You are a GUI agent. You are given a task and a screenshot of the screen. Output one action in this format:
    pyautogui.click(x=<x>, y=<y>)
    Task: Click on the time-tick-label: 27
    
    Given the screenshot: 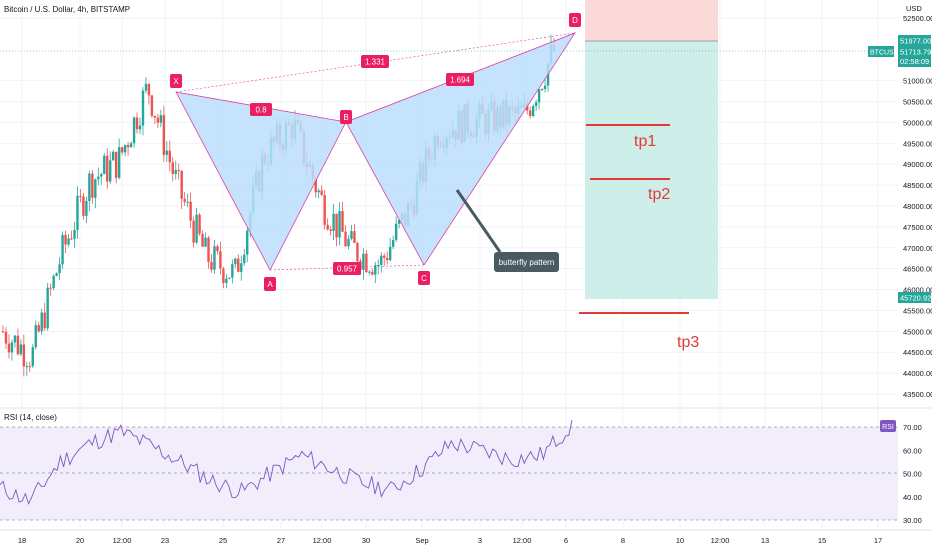 What is the action you would take?
    pyautogui.click(x=281, y=540)
    